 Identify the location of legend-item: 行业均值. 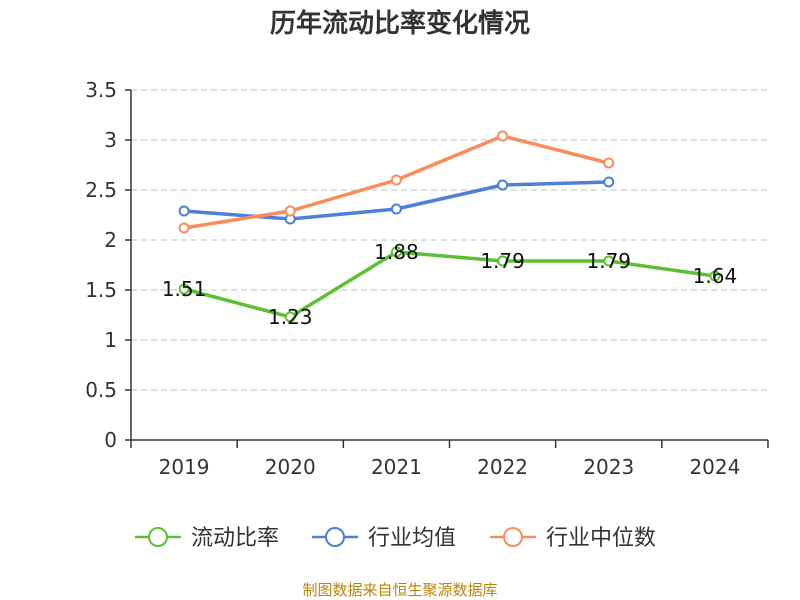
(384, 538).